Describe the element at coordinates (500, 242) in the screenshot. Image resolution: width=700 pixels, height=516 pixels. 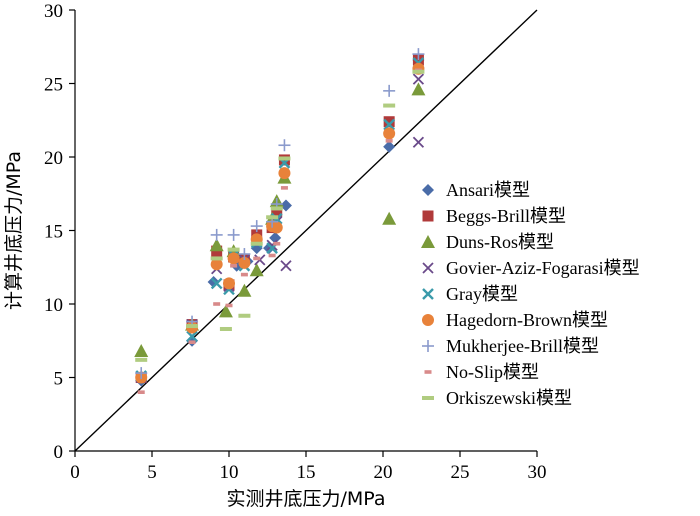
I see `legend-label: Duns-Ros模型` at that location.